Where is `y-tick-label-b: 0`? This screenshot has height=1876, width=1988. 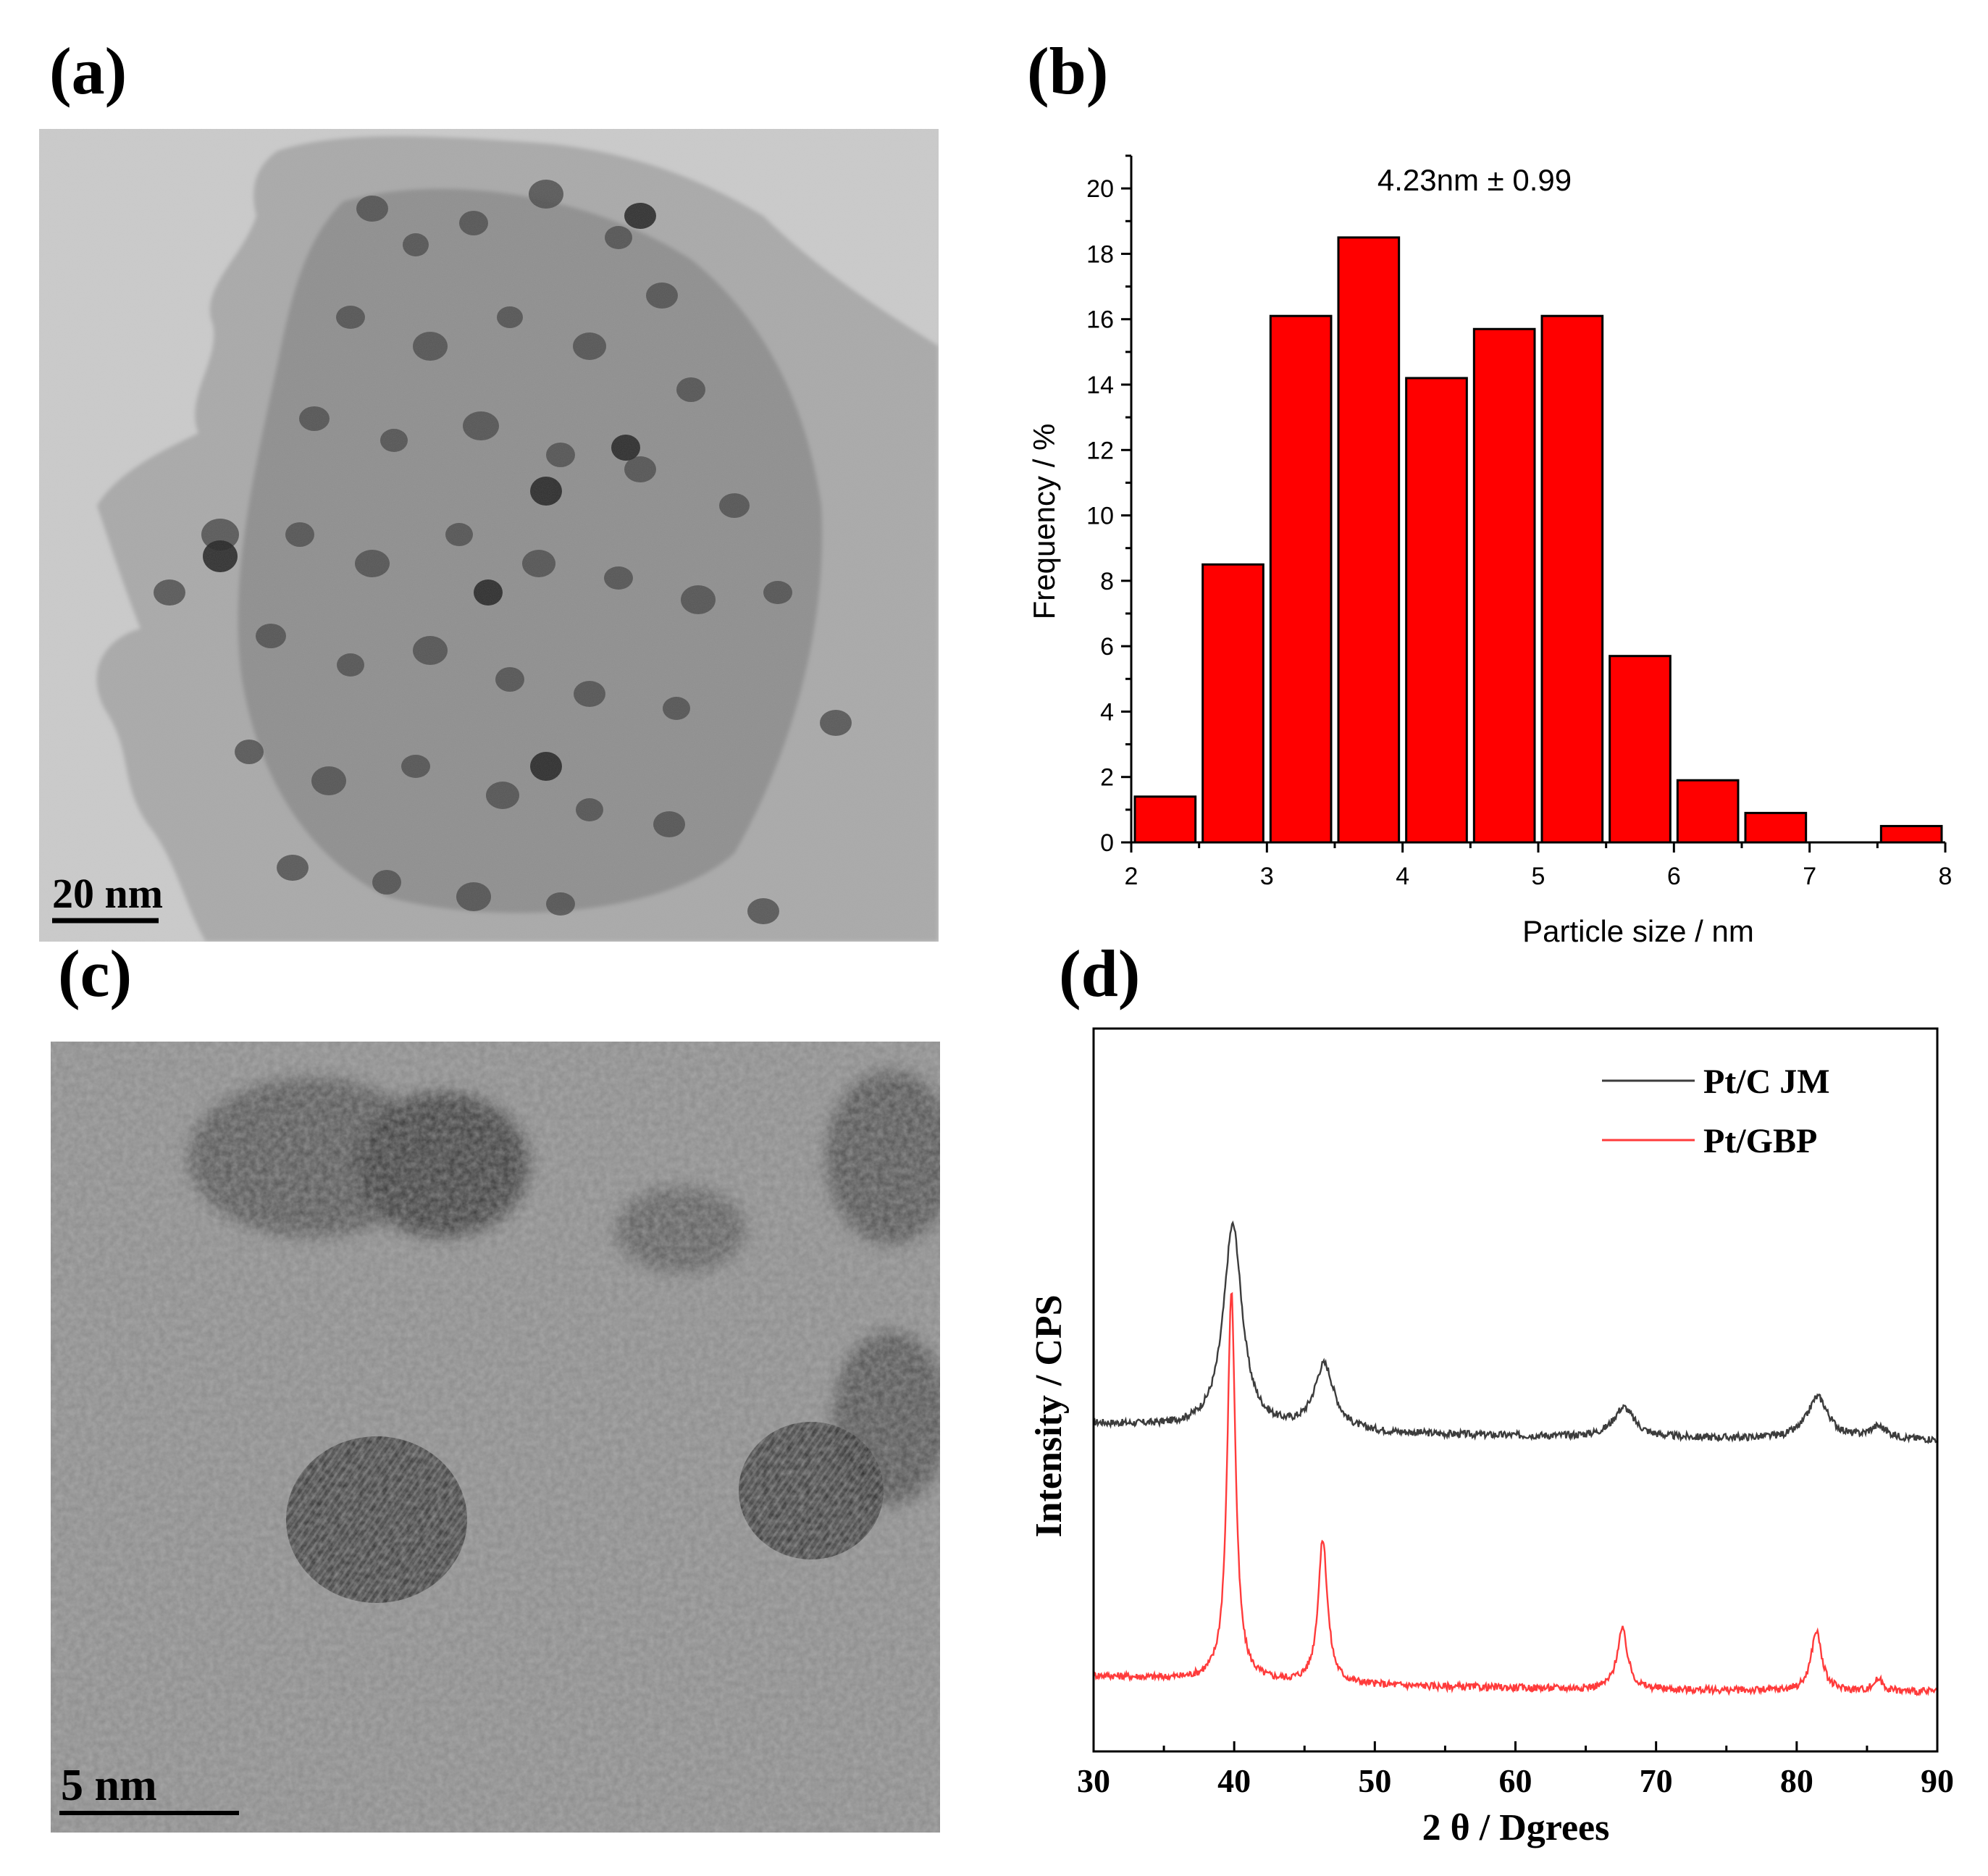
y-tick-label-b: 0 is located at coordinates (1107, 843).